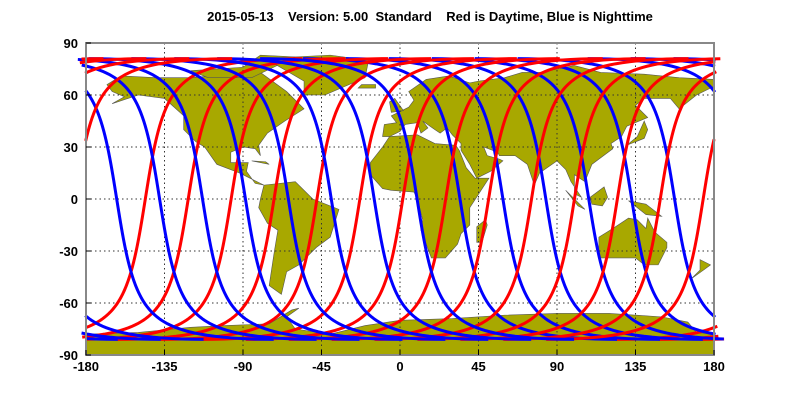  What do you see at coordinates (399, 366) in the screenshot?
I see `x-tick-label: 0` at bounding box center [399, 366].